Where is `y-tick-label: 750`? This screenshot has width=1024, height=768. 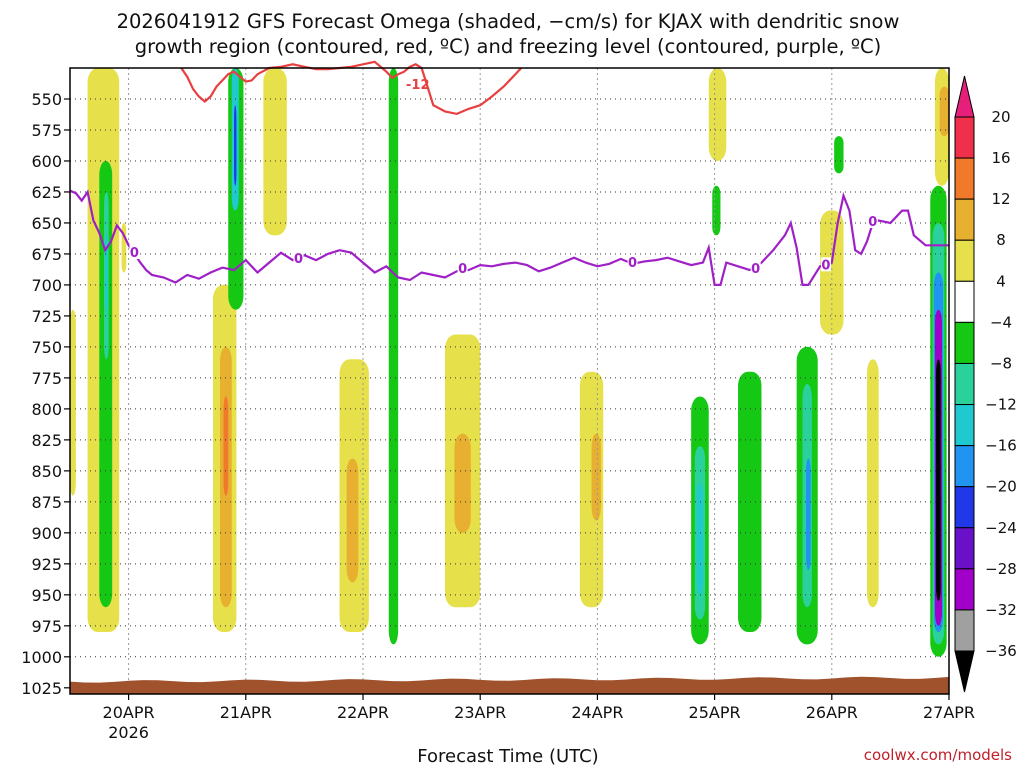 y-tick-label: 750 is located at coordinates (46, 347).